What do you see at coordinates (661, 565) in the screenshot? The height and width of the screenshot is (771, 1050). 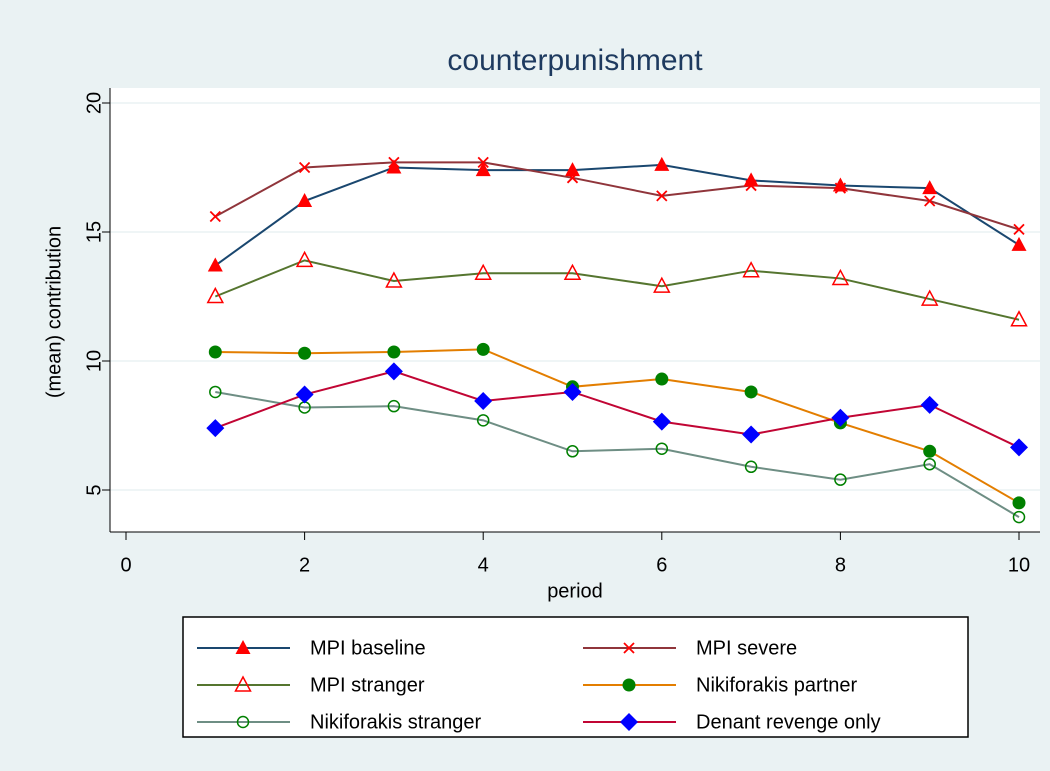 I see `x-tick-label: 6` at bounding box center [661, 565].